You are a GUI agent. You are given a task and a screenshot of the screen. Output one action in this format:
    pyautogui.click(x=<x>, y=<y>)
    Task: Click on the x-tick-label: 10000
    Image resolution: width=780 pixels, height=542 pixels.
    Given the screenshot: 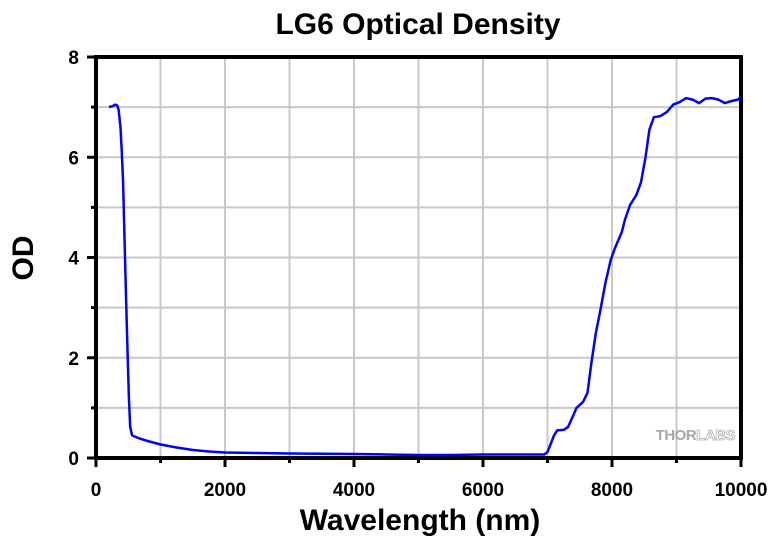 What is the action you would take?
    pyautogui.click(x=741, y=490)
    